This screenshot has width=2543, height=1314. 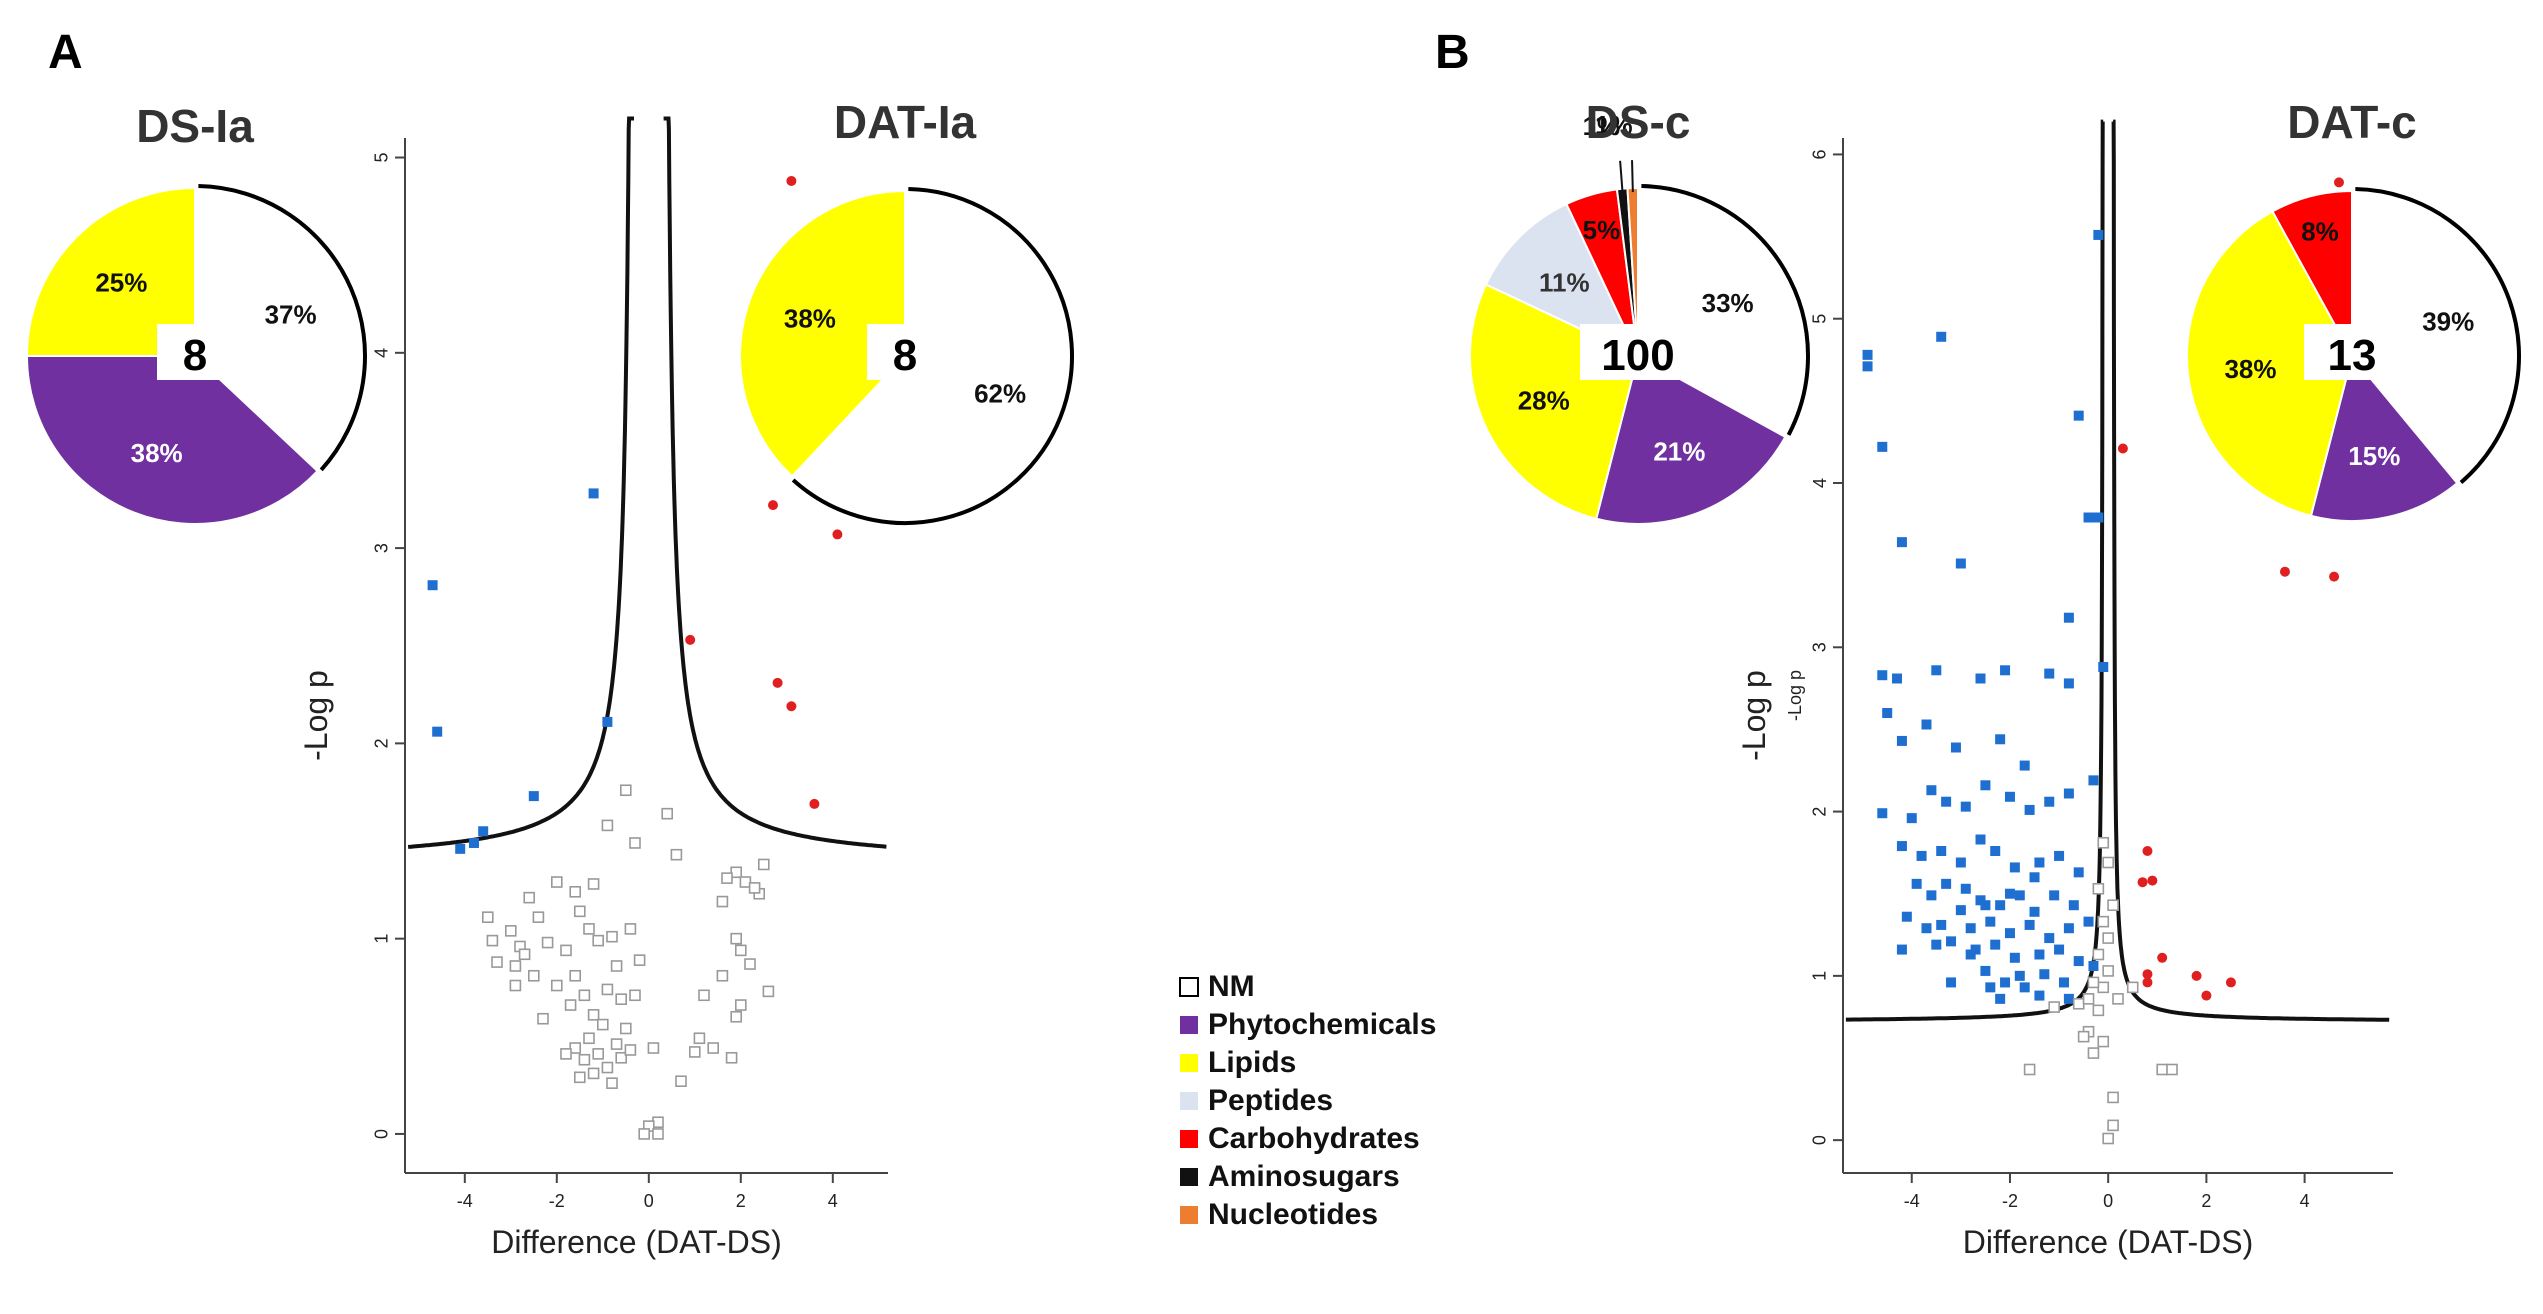 I want to click on pie-slice-phytochemicals, so click(x=172, y=440).